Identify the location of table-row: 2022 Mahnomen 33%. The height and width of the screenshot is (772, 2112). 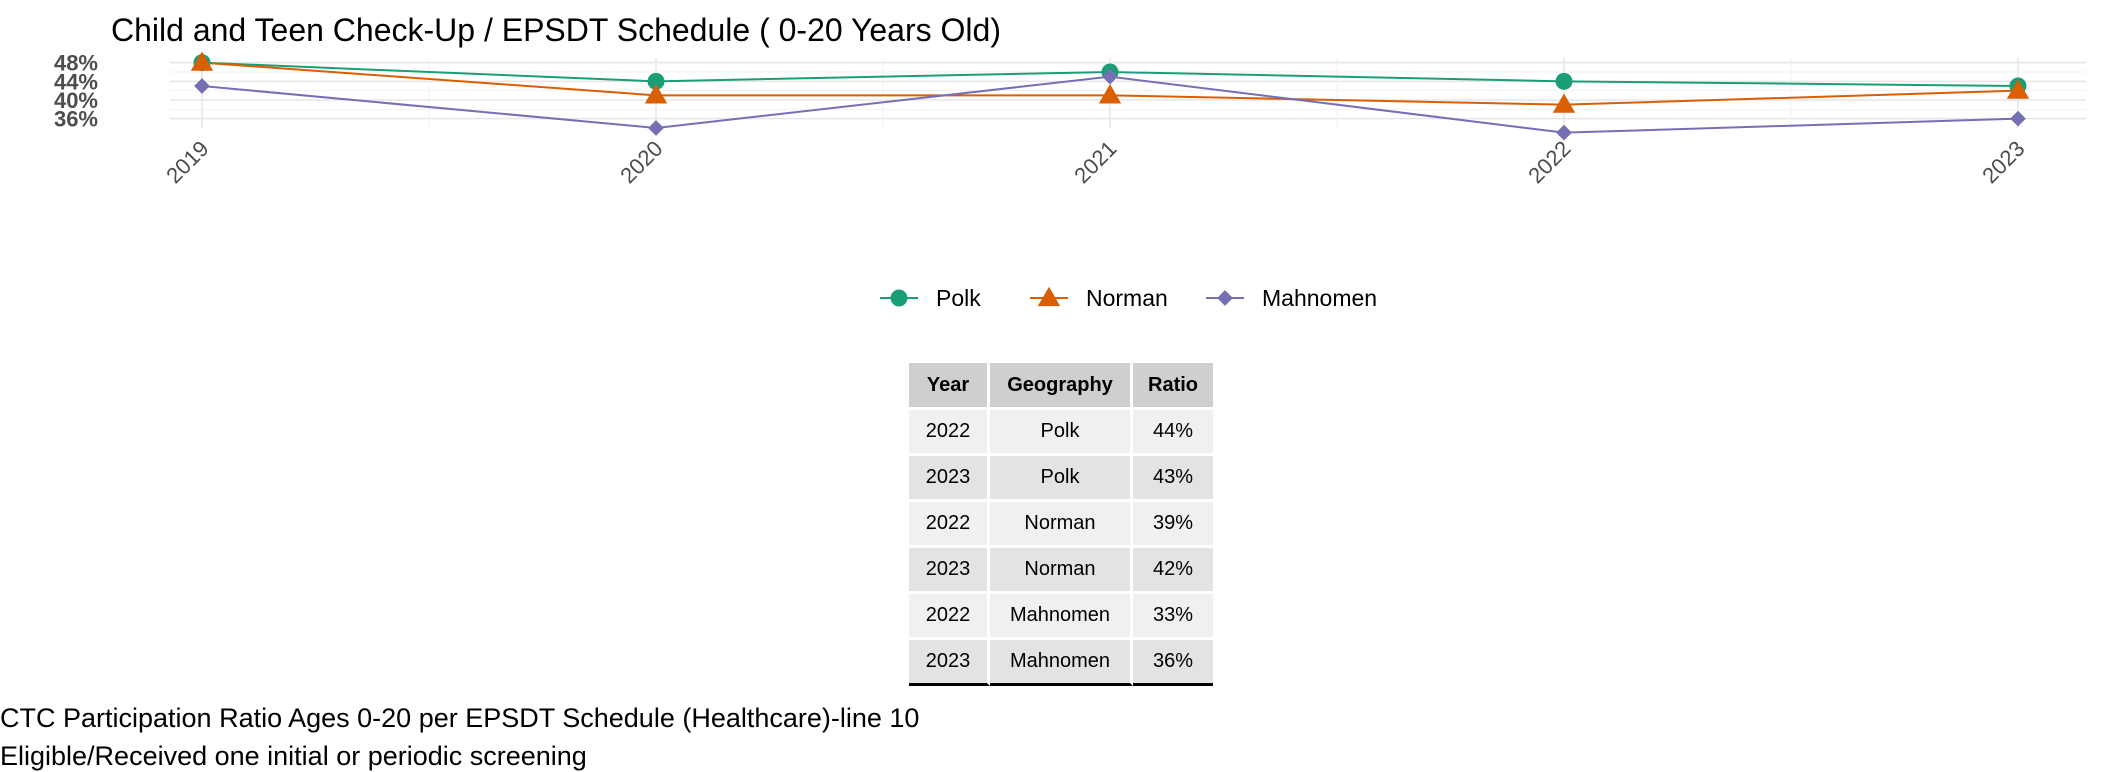
(1061, 617).